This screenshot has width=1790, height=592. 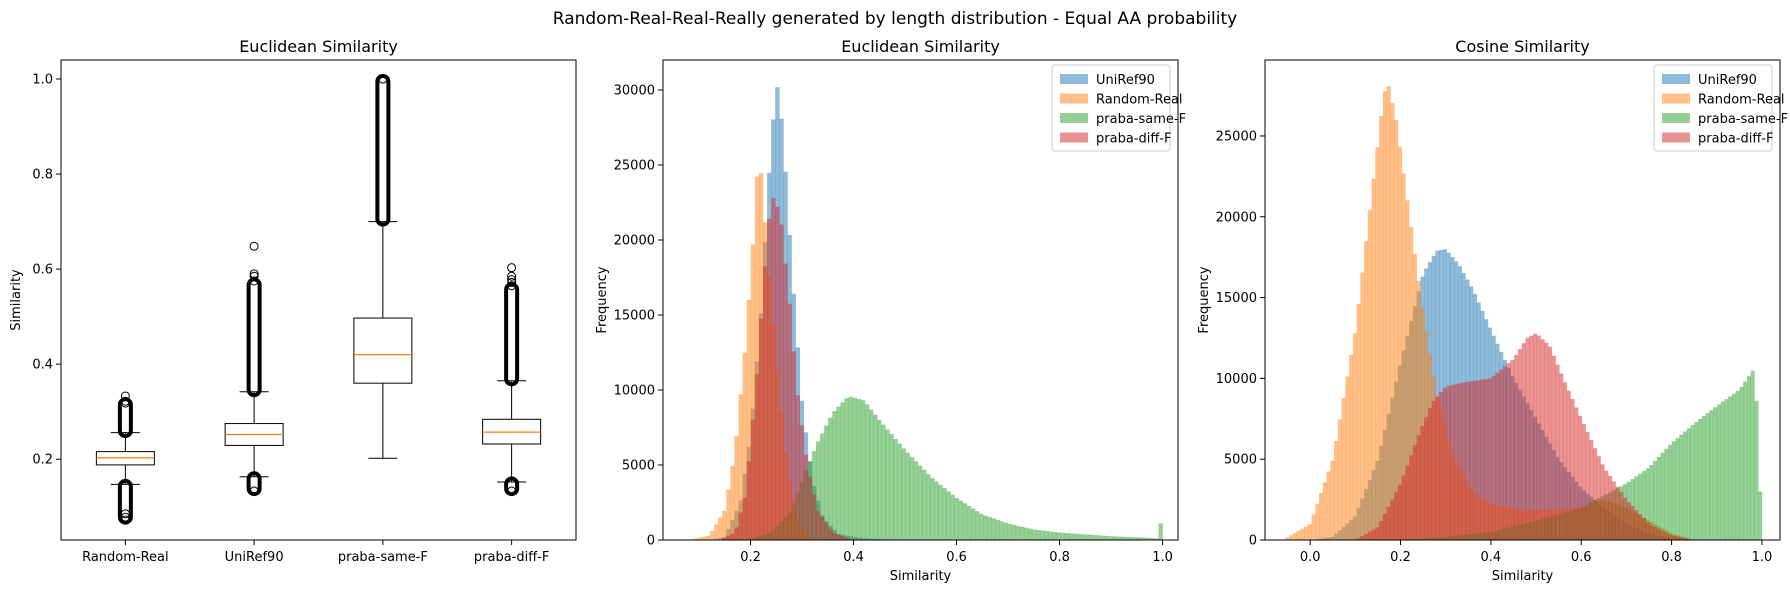 I want to click on y-tick-label: 0.6, so click(x=42, y=270).